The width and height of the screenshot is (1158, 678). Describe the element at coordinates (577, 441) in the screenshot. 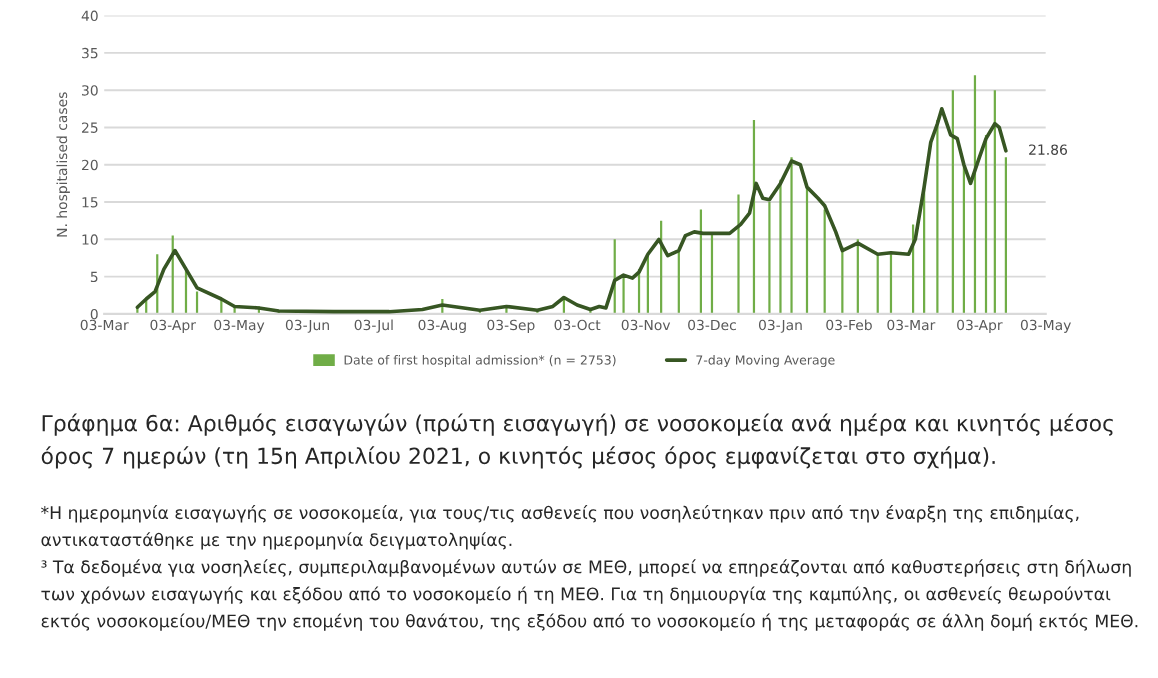

I see `text: Γράφημα 6α: Αριθμός εισαγωγών (πρώτη εισαγωγή) σε νοσοκομεία ανά ημέρα και κινητός μέσος όρος 7 ημερών (τη 15η Απριλίου 2021, ο κινητός μέσος όρος εμφανίζεται στο σχήμα).` at that location.